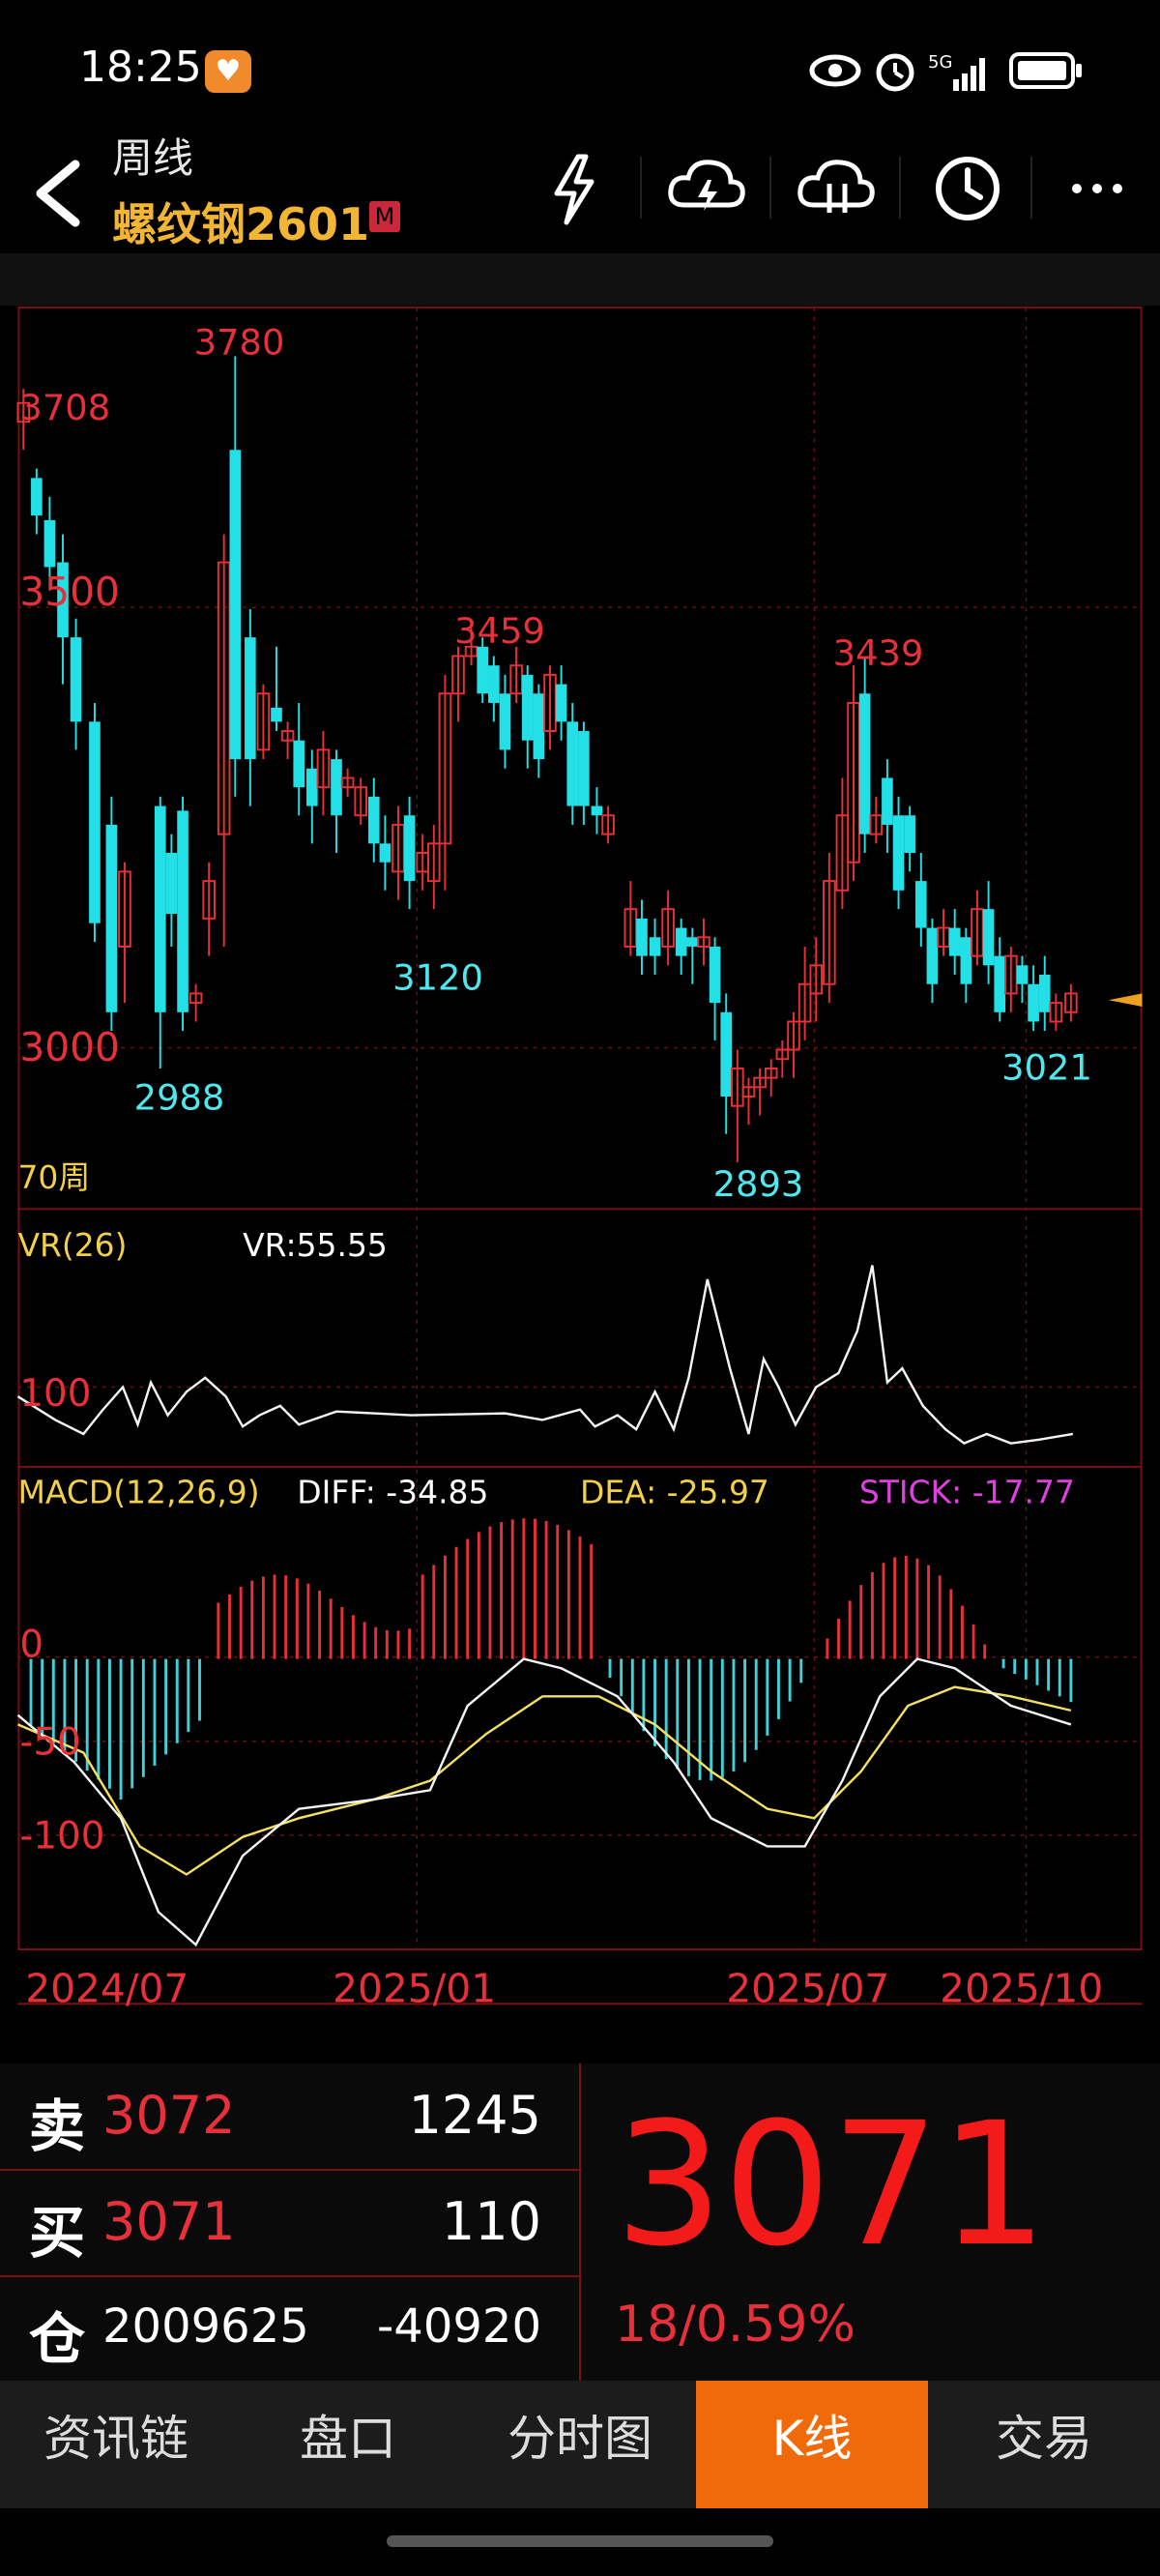 The image size is (1160, 2576). Describe the element at coordinates (1125, 1000) in the screenshot. I see `last-price-marker` at that location.